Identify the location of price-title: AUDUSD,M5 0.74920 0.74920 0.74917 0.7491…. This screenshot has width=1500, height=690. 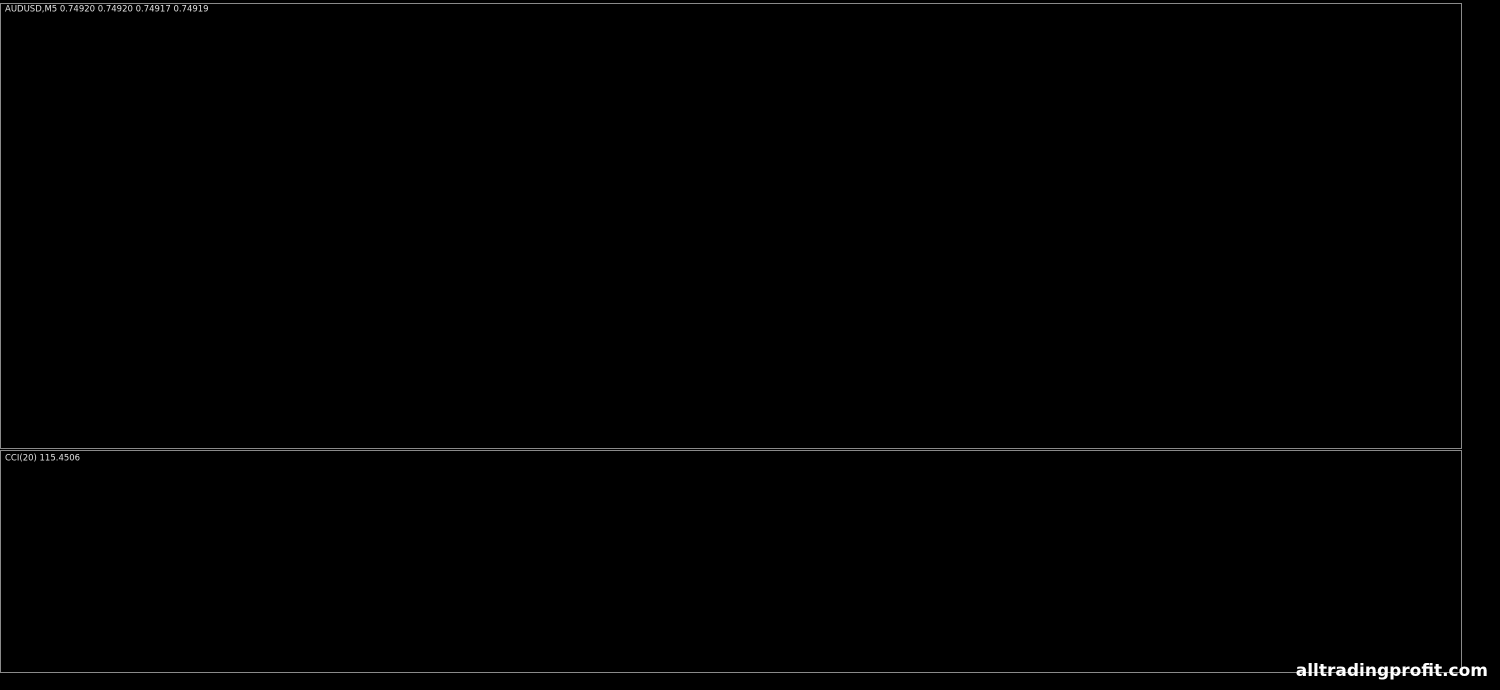
(107, 10).